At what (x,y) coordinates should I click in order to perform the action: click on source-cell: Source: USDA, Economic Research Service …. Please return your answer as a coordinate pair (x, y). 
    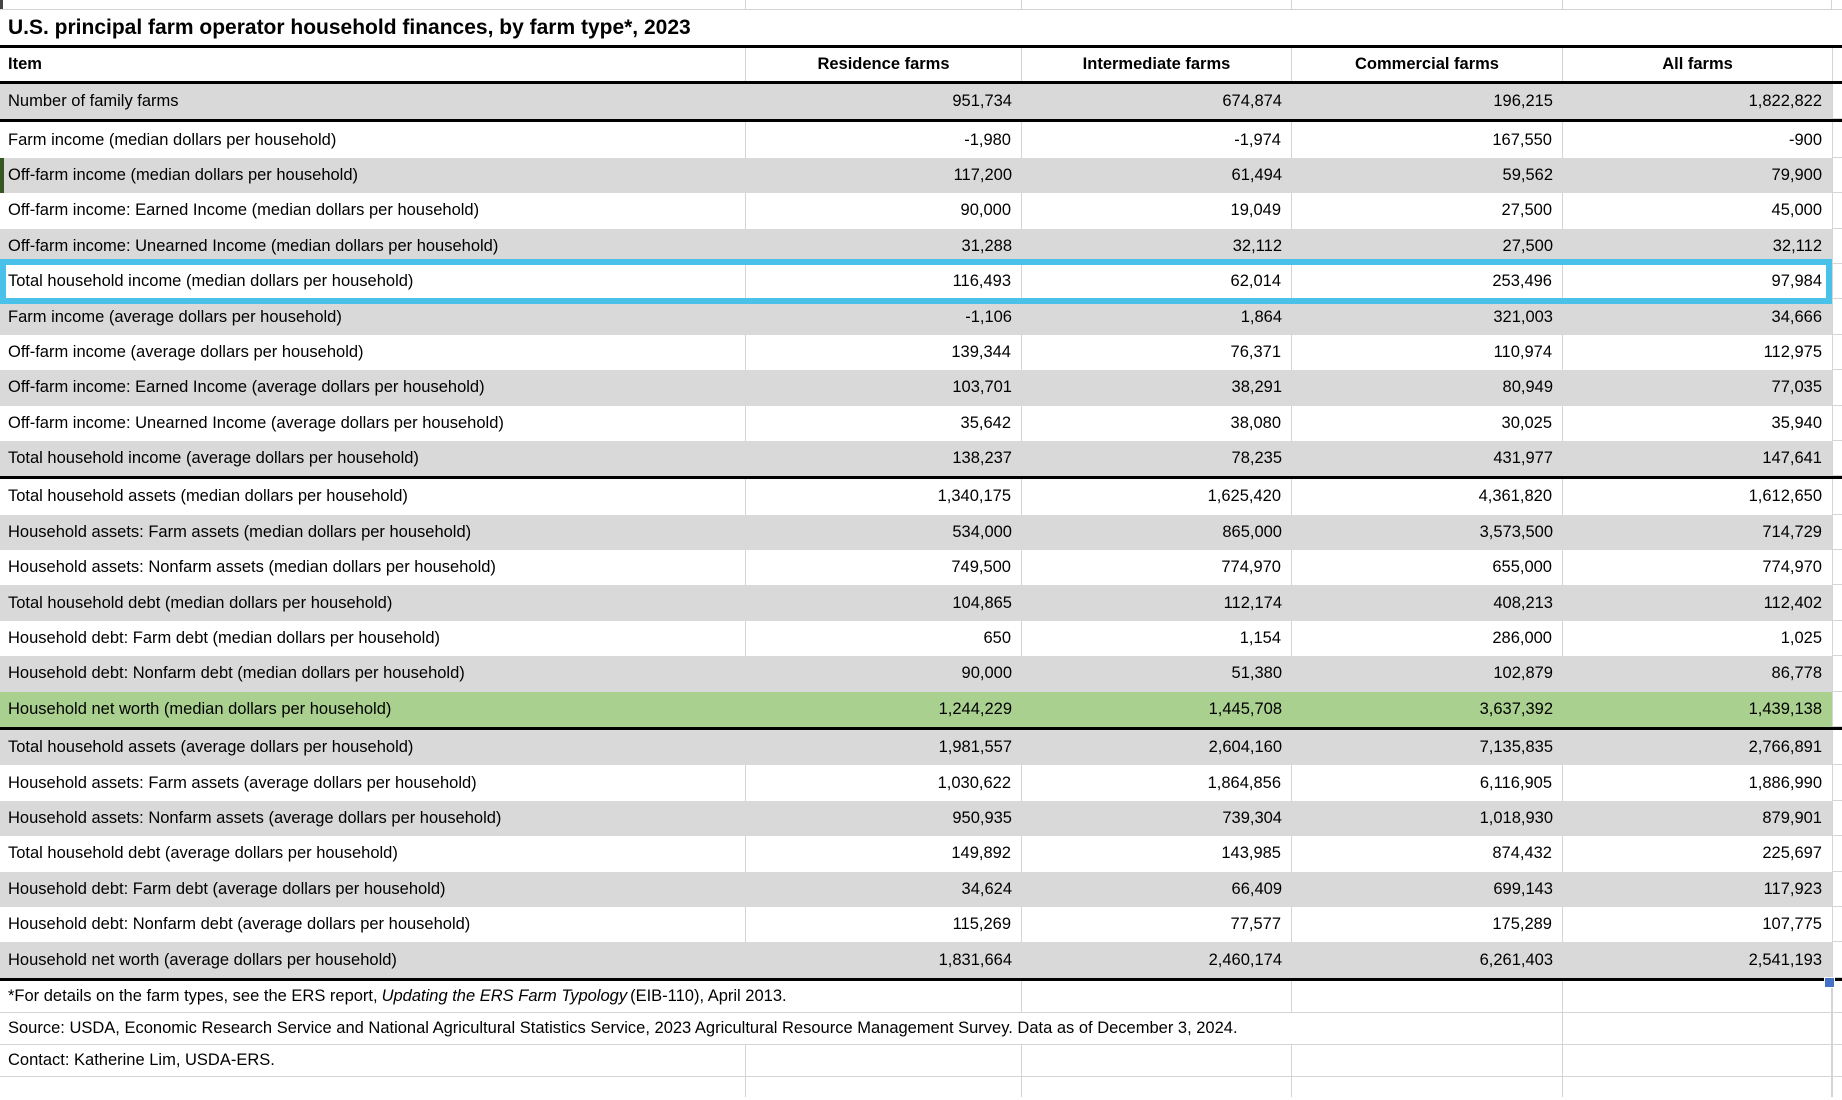
    Looking at the image, I should click on (781, 1028).